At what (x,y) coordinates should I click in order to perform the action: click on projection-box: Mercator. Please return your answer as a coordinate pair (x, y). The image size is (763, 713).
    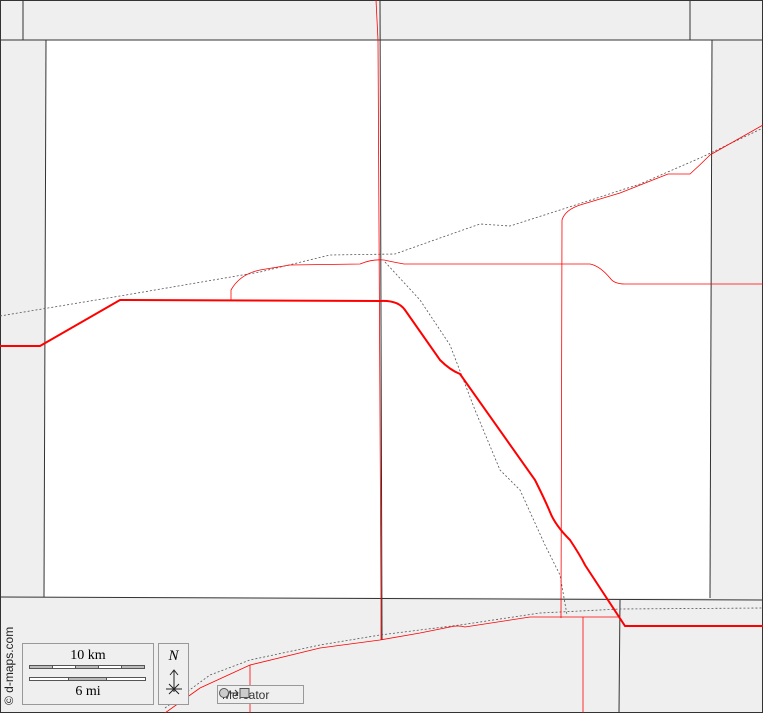
    Looking at the image, I should click on (260, 694).